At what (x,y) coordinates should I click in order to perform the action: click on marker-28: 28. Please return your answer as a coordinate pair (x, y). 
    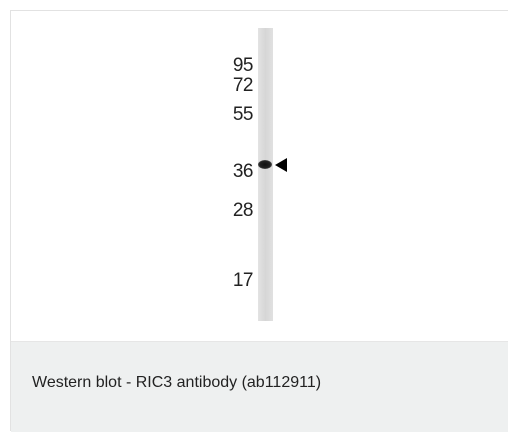
    Looking at the image, I should click on (243, 210).